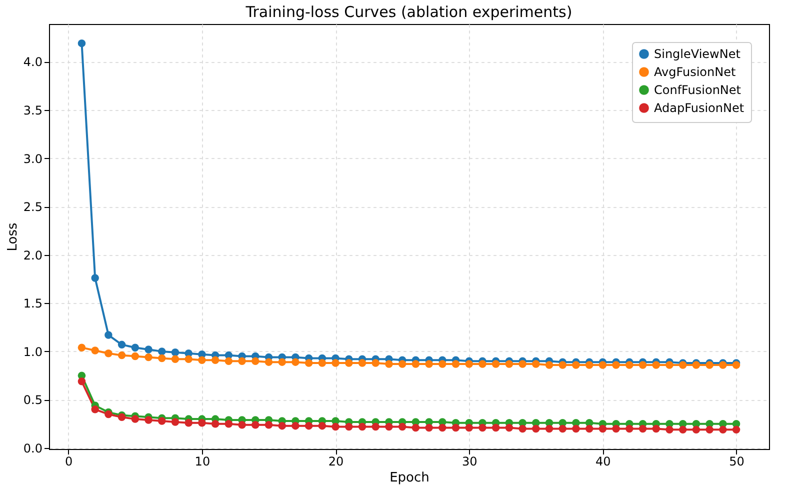  Describe the element at coordinates (698, 90) in the screenshot. I see `legend-label: ConfFusionNet` at that location.